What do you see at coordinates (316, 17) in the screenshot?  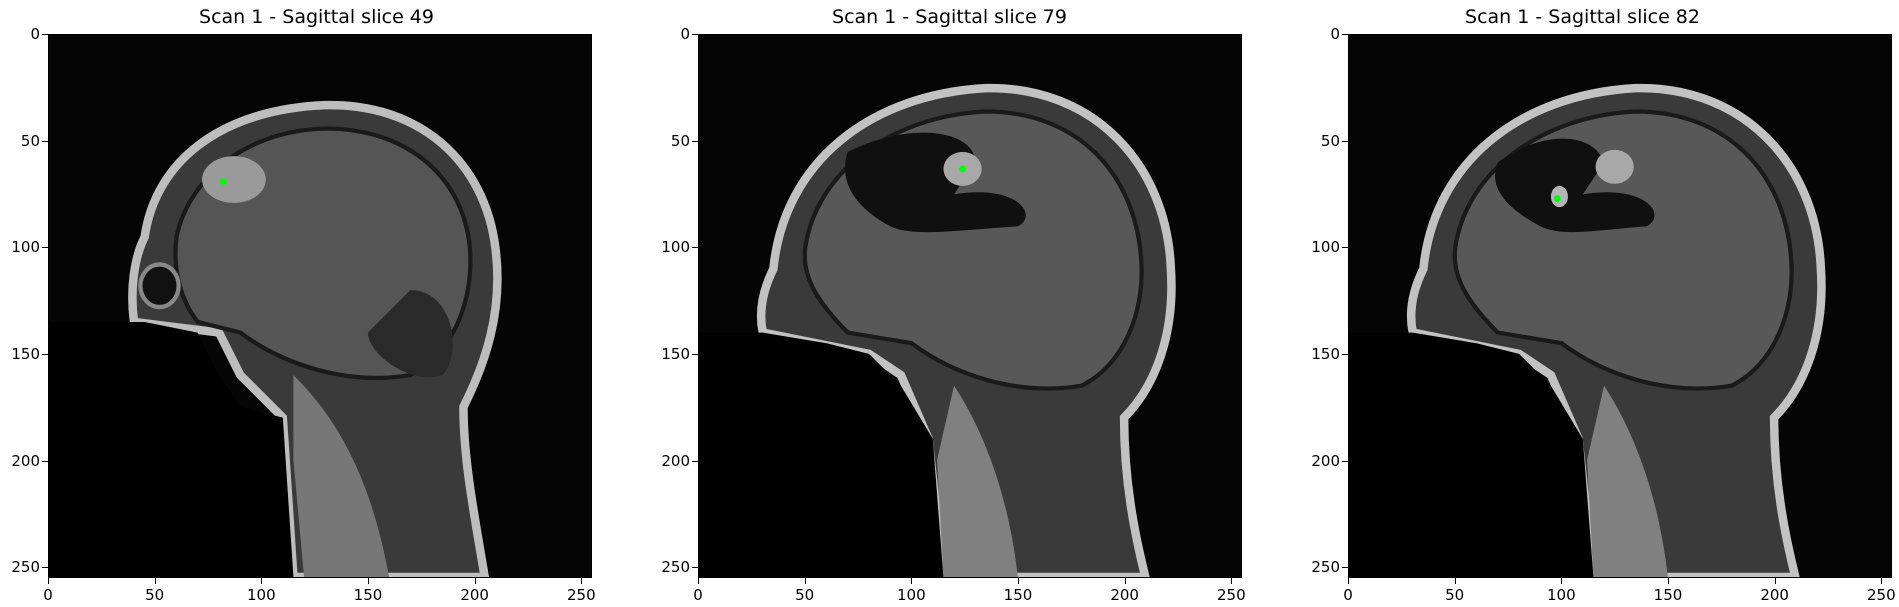 I see `panel-title: Scan 1 - Sagittal slice 49` at bounding box center [316, 17].